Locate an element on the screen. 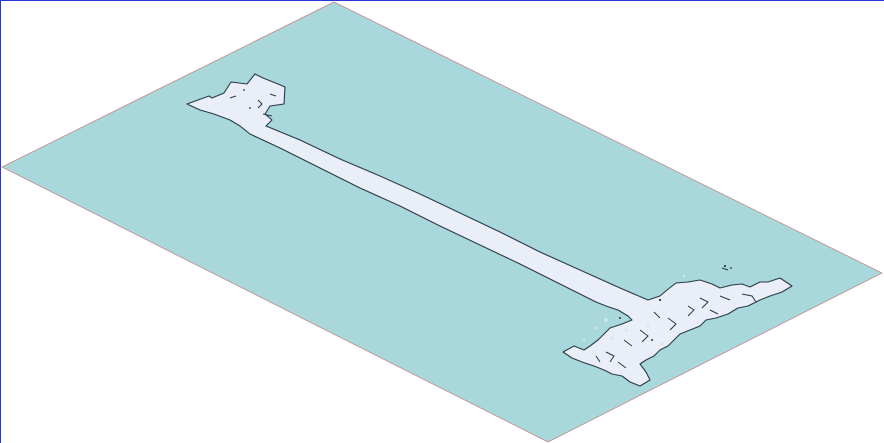 The width and height of the screenshot is (884, 443). room-east-wall-fragments is located at coordinates (676, 318).